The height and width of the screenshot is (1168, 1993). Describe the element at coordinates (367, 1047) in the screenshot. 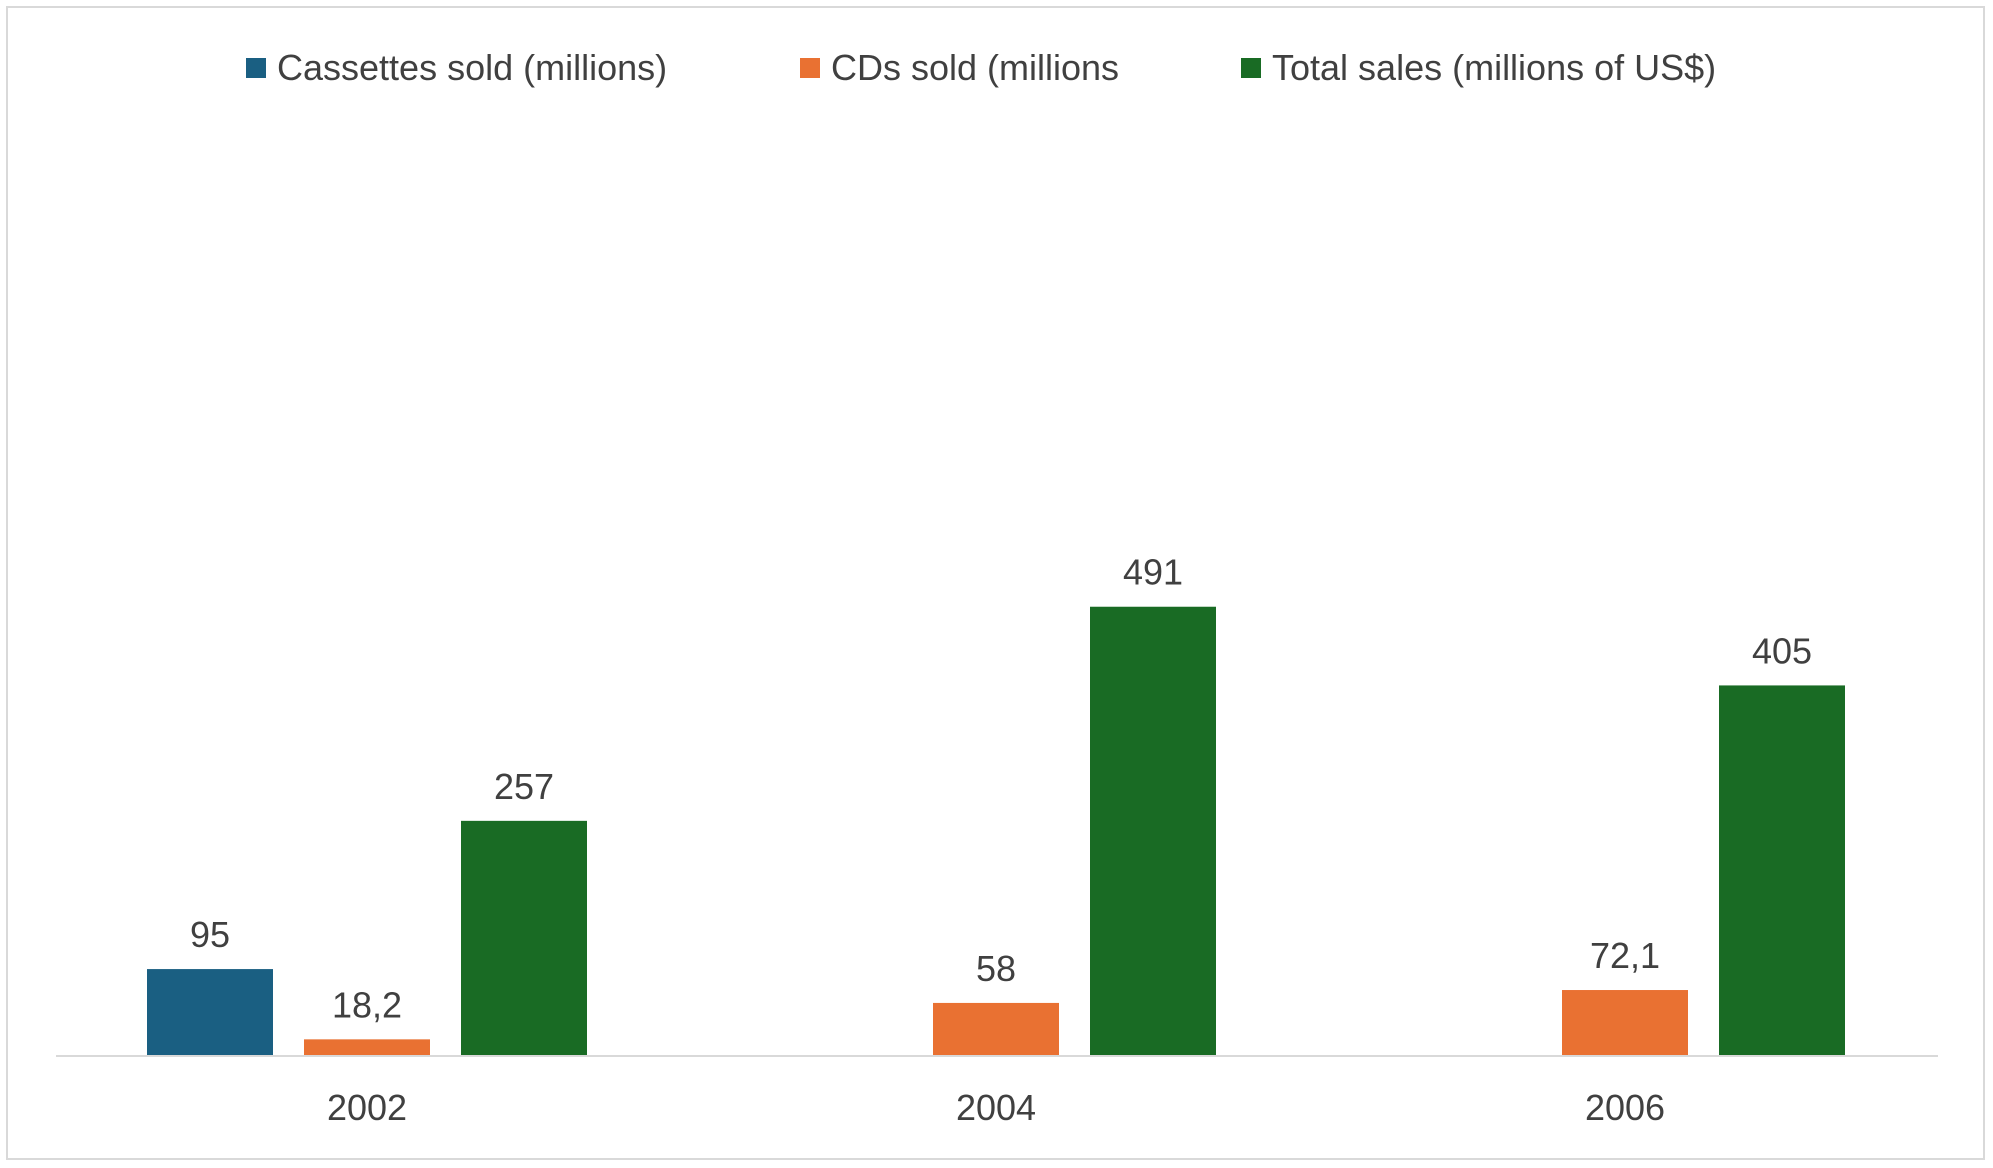

I see `bar-cds-sold-millions-2002` at that location.